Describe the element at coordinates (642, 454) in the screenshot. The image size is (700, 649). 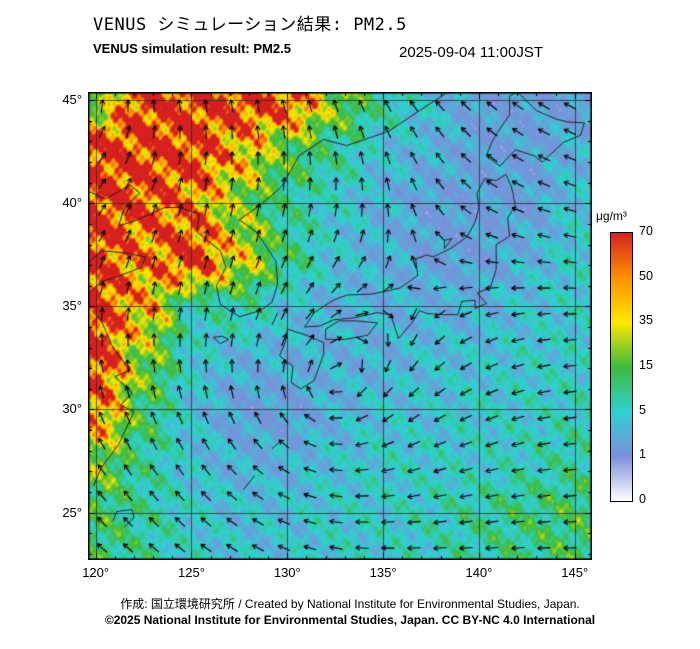
I see `colorbar-tick-label: 1` at that location.